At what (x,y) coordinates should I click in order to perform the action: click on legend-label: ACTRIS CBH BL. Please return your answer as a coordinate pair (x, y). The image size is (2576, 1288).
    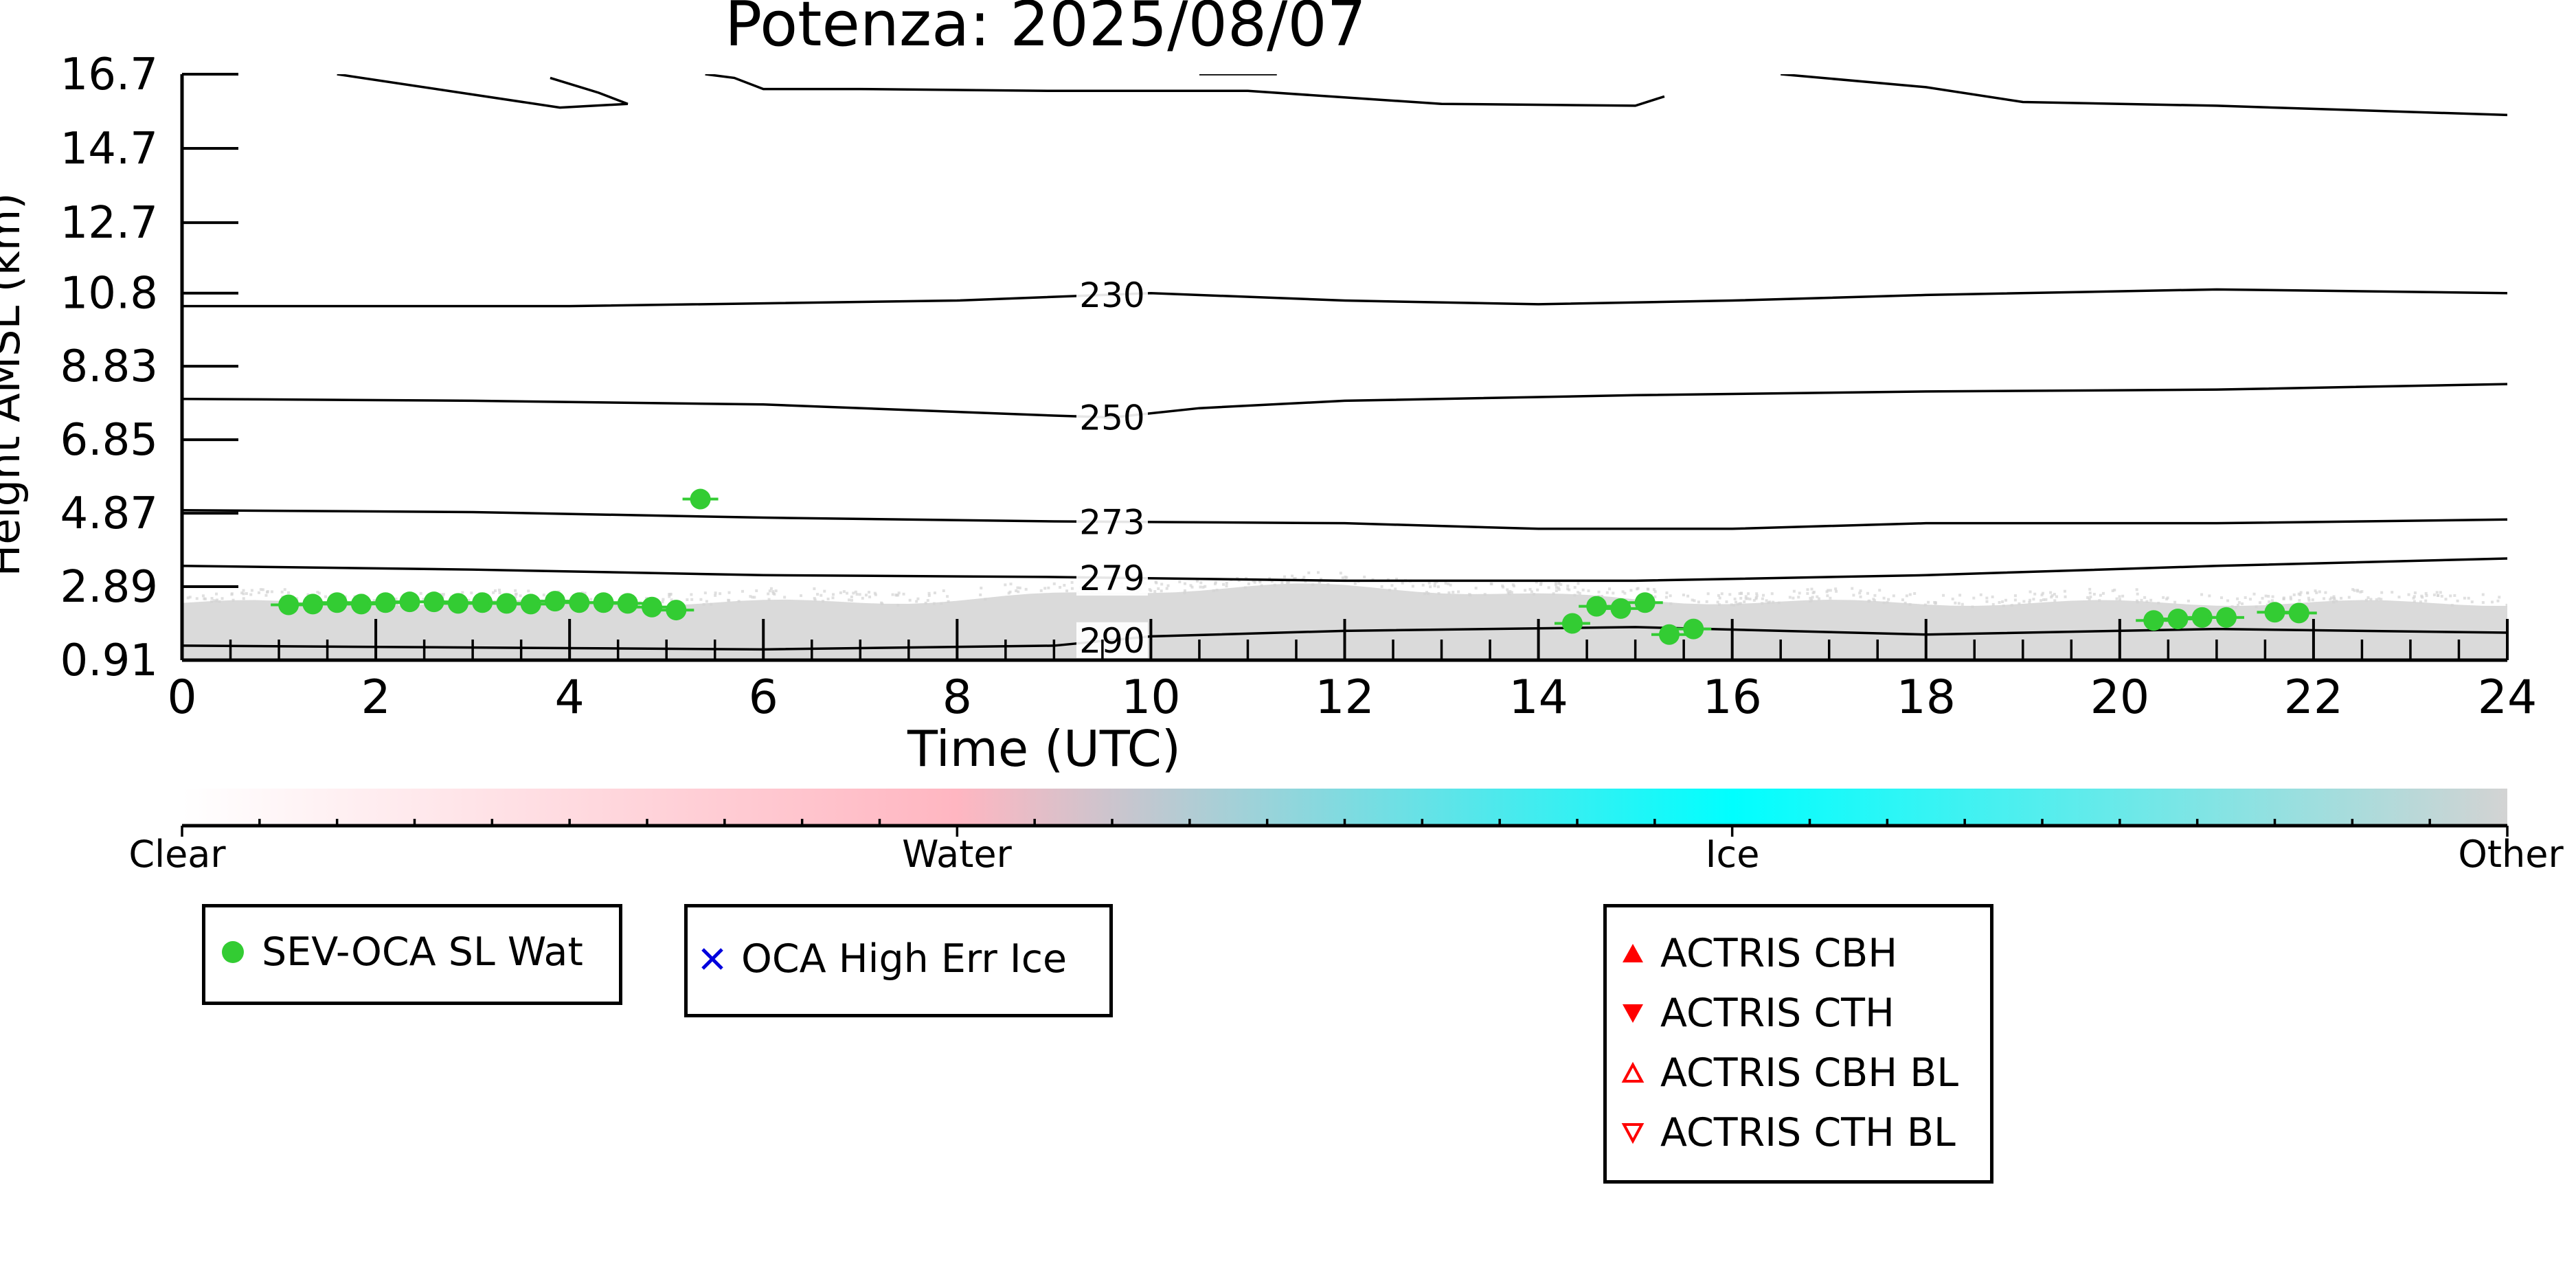
    Looking at the image, I should click on (1809, 1073).